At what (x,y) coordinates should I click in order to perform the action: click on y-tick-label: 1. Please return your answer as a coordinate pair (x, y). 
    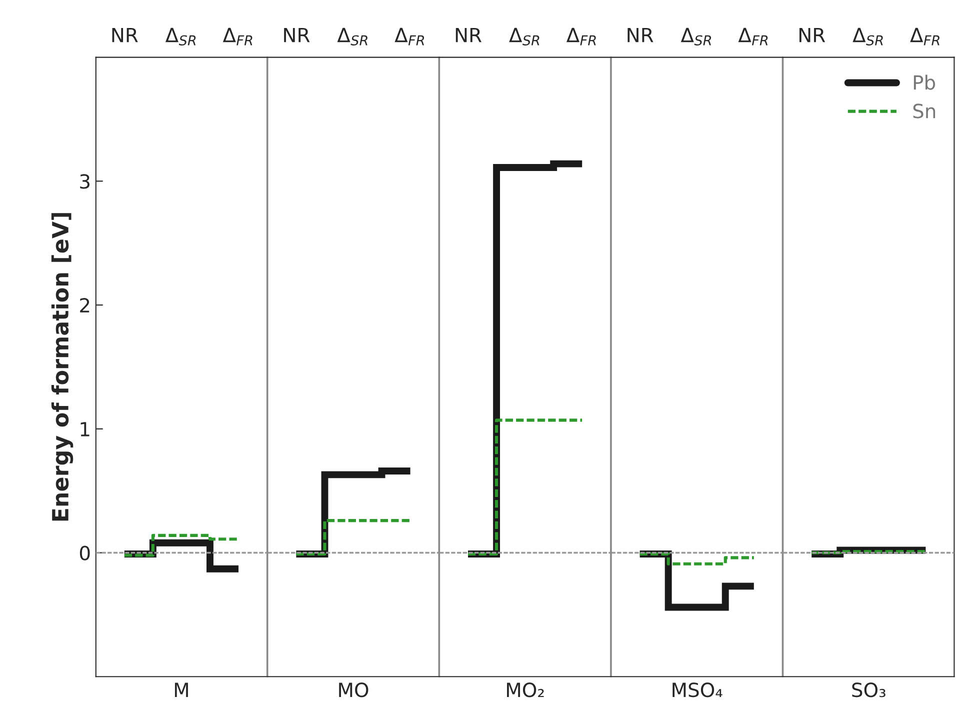
    Looking at the image, I should click on (85, 429).